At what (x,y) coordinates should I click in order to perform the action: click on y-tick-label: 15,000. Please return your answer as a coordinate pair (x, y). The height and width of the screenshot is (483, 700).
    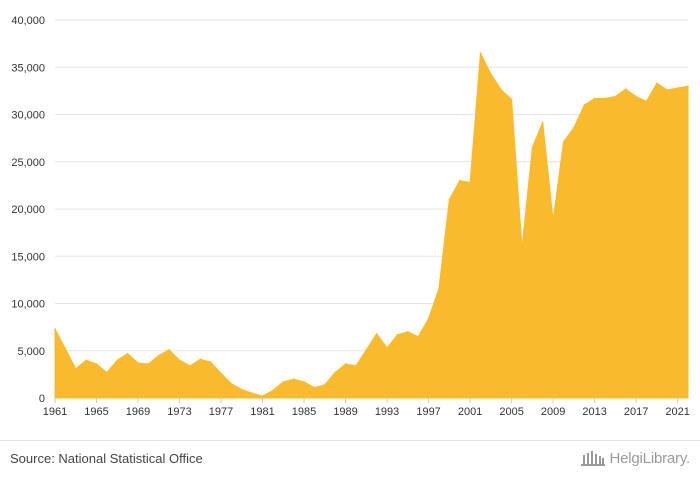
    Looking at the image, I should click on (28, 257).